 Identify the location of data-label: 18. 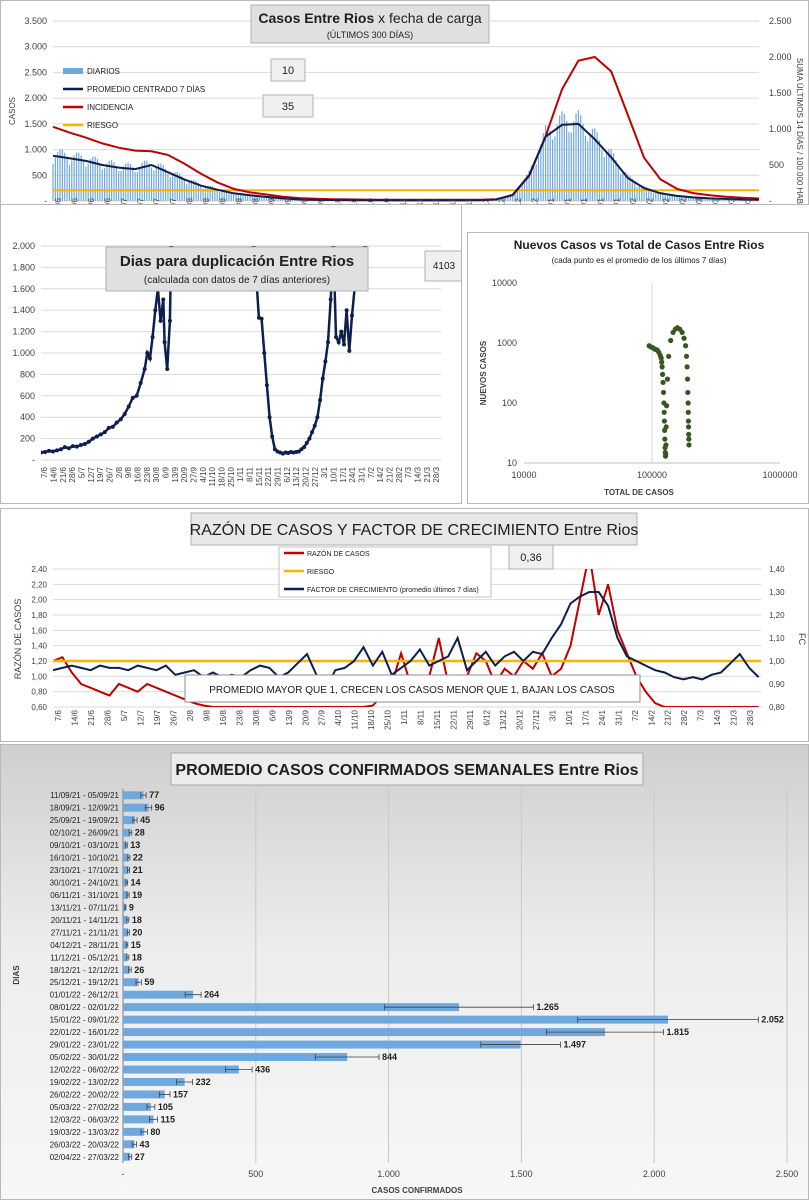
(137, 957).